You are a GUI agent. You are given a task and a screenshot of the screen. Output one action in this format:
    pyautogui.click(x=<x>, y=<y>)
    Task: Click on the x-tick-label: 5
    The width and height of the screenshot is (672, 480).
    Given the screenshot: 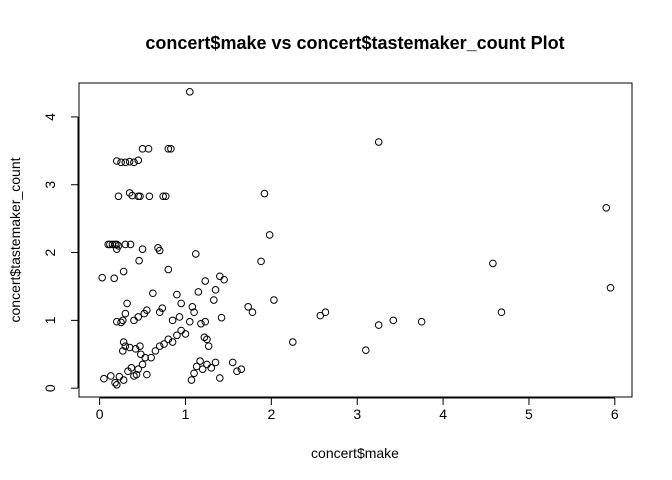 What is the action you would take?
    pyautogui.click(x=529, y=414)
    